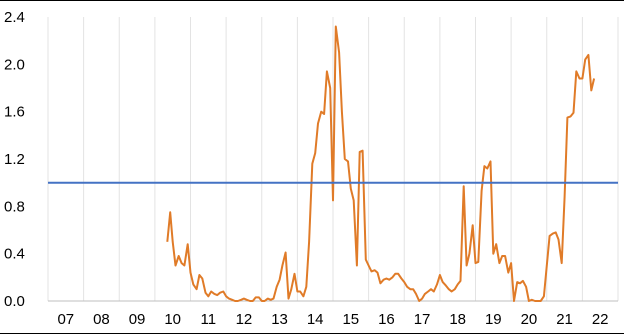 This screenshot has height=334, width=624. What do you see at coordinates (172, 319) in the screenshot?
I see `x-tick-label: 10` at bounding box center [172, 319].